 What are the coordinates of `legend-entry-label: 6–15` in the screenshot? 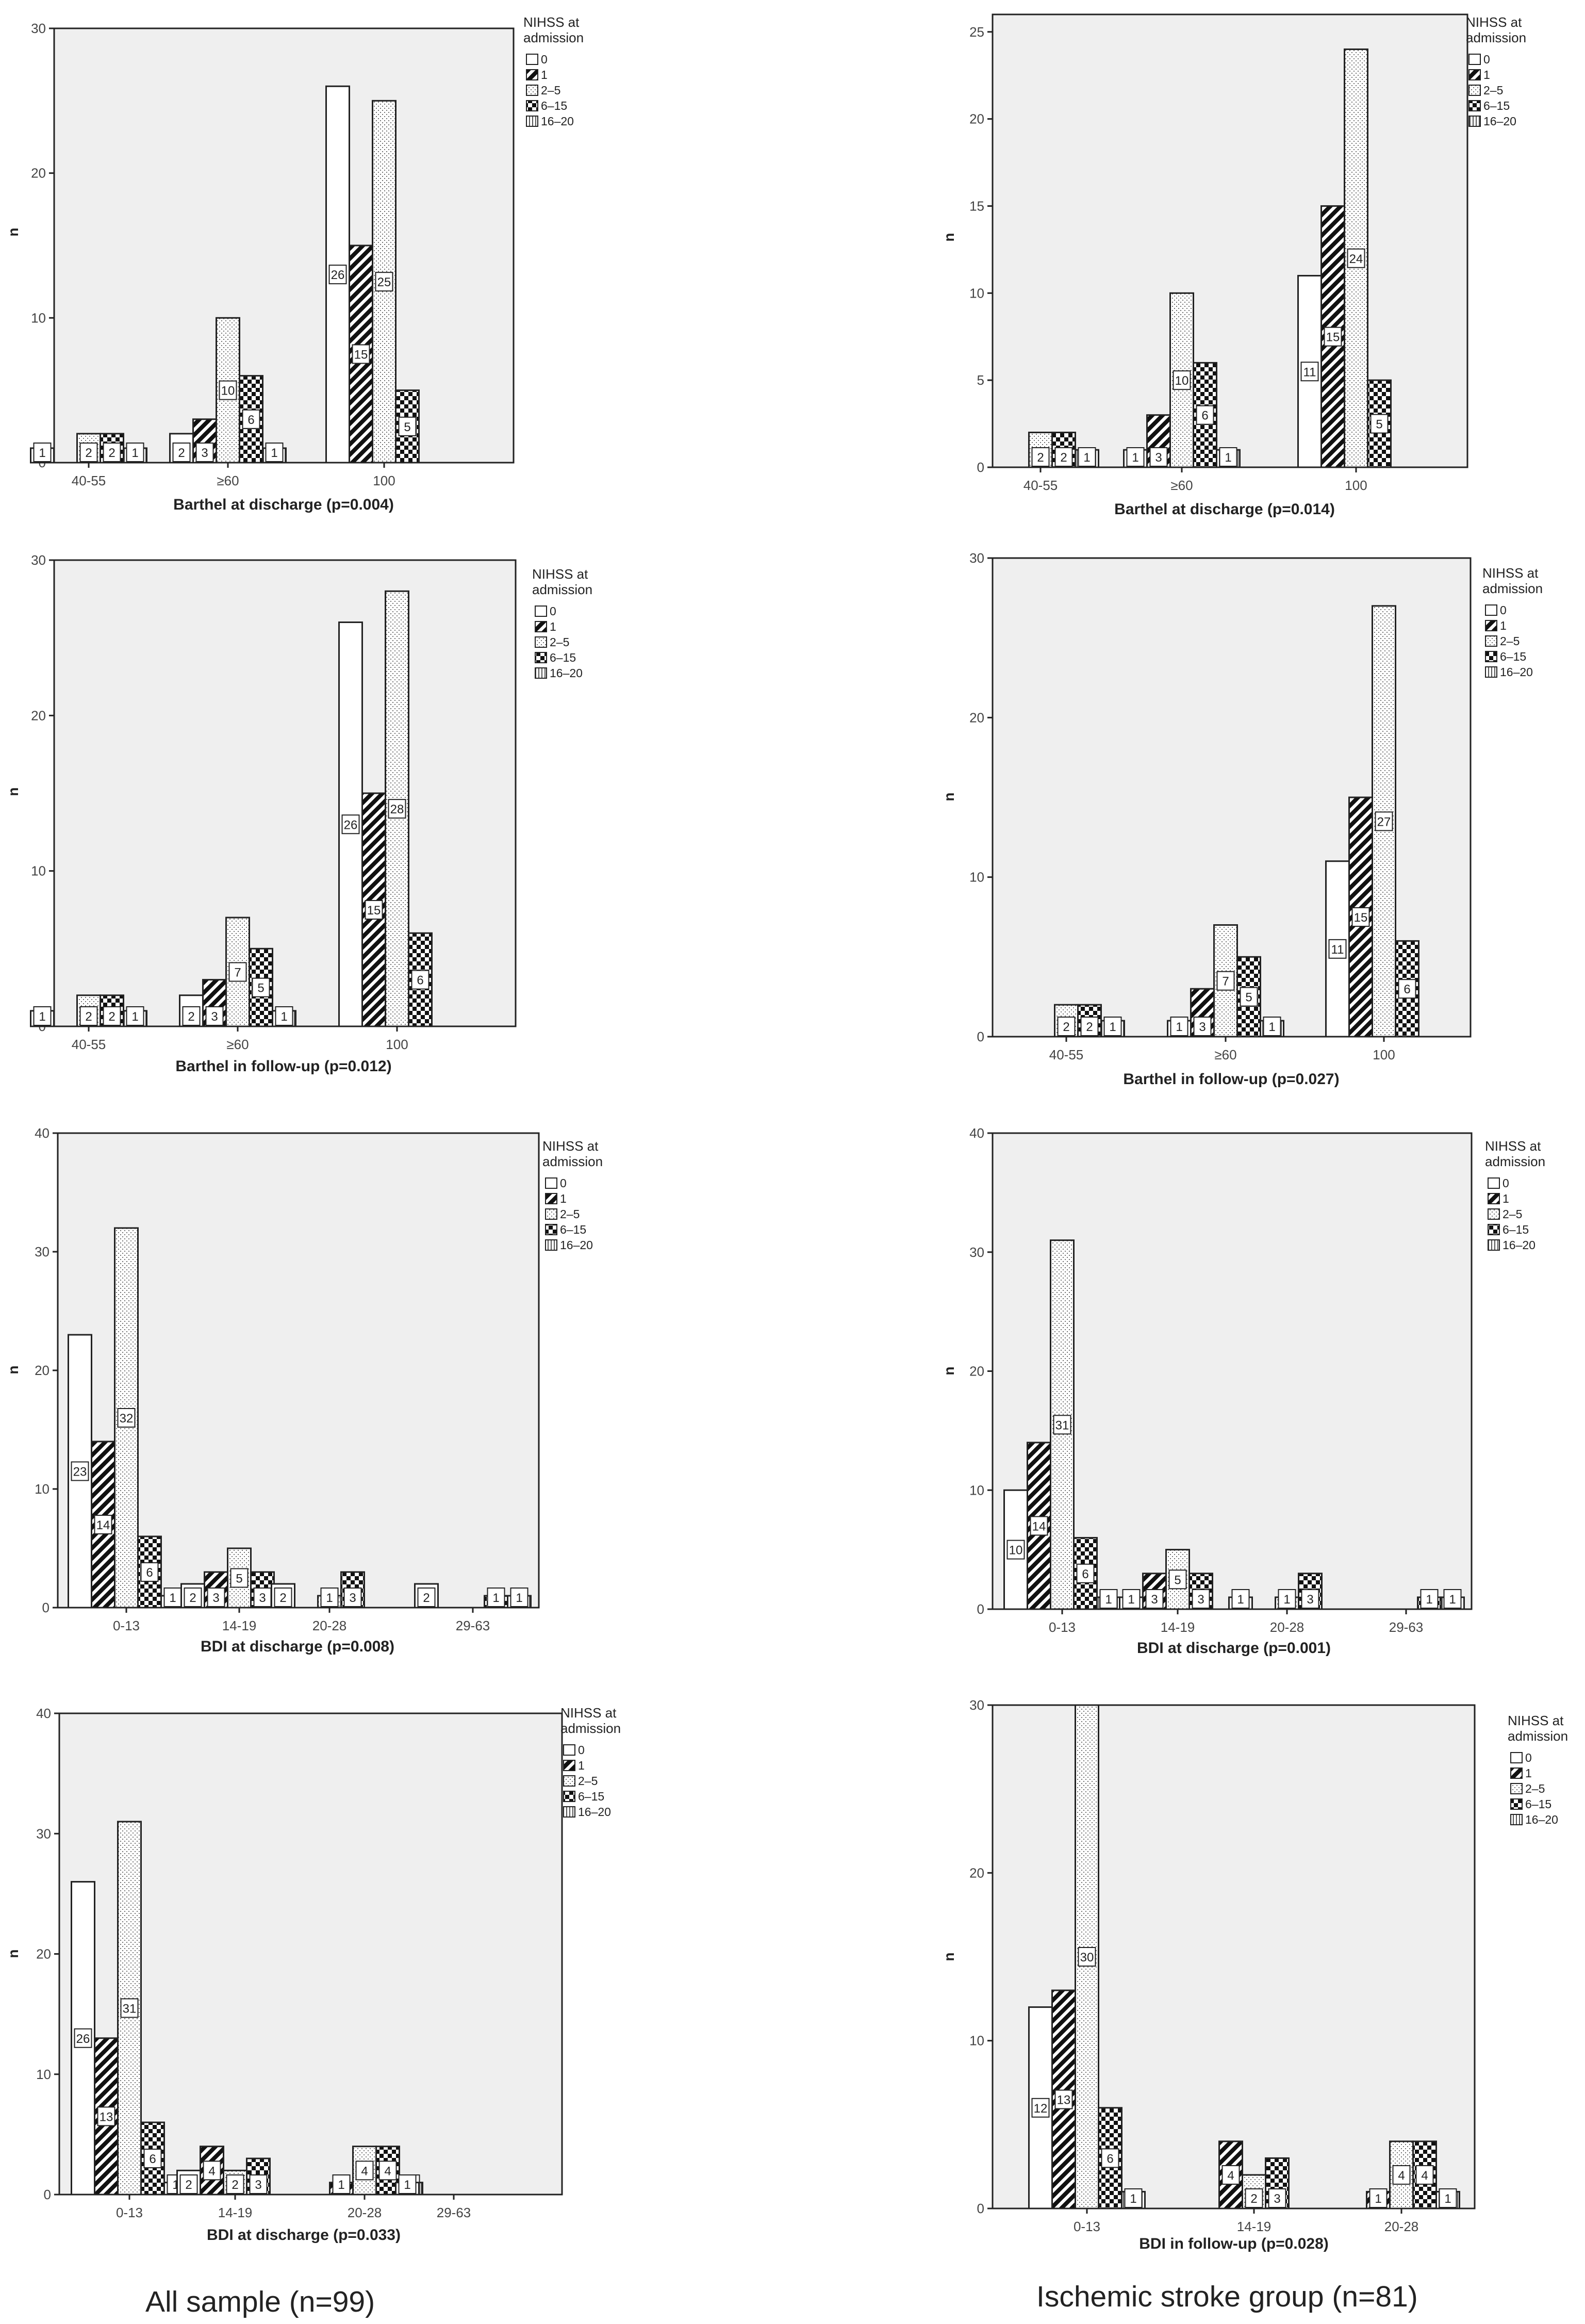 It's located at (591, 1796).